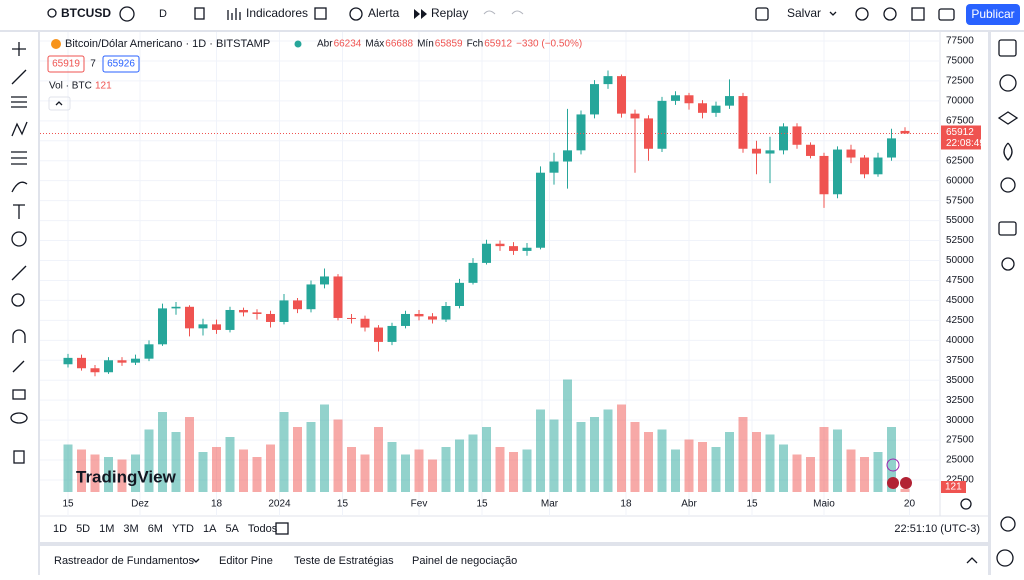 The width and height of the screenshot is (1024, 580). What do you see at coordinates (19, 77) in the screenshot?
I see `trendline-tool` at bounding box center [19, 77].